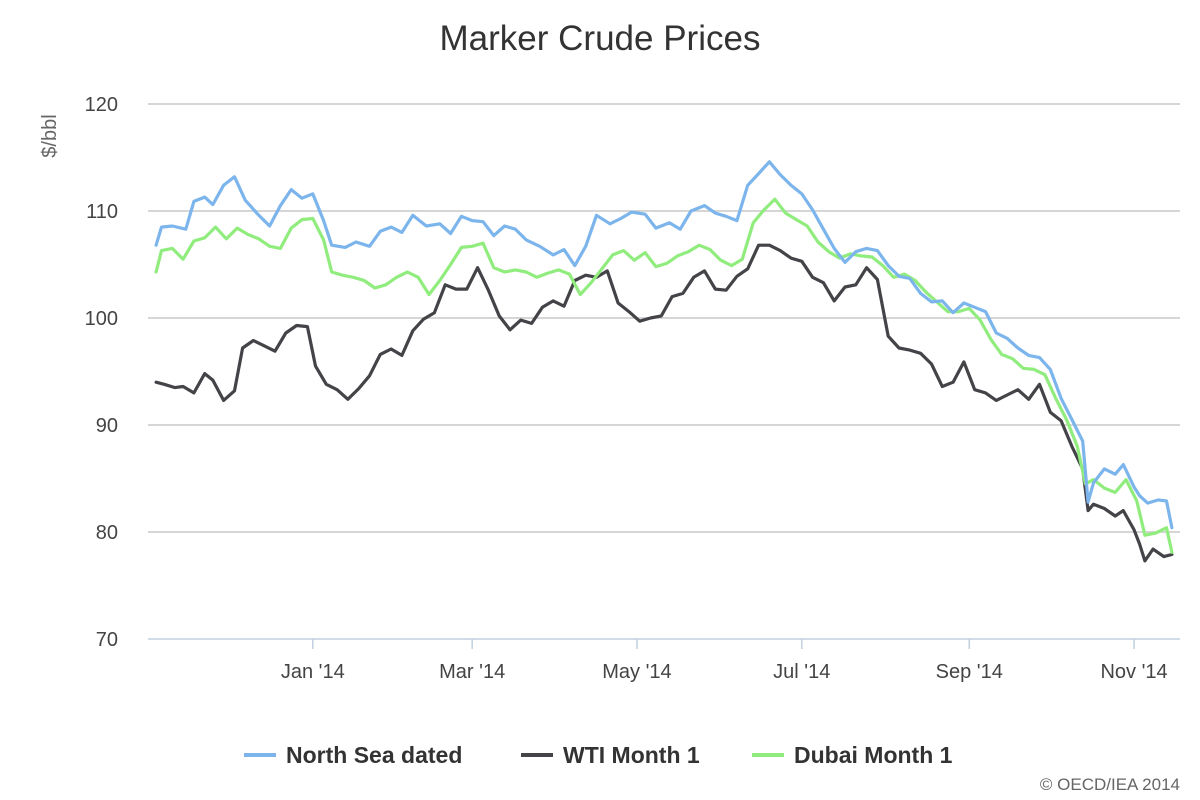  I want to click on legend: North Sea dated WTI Month 1 Dubai Month 1, so click(598, 755).